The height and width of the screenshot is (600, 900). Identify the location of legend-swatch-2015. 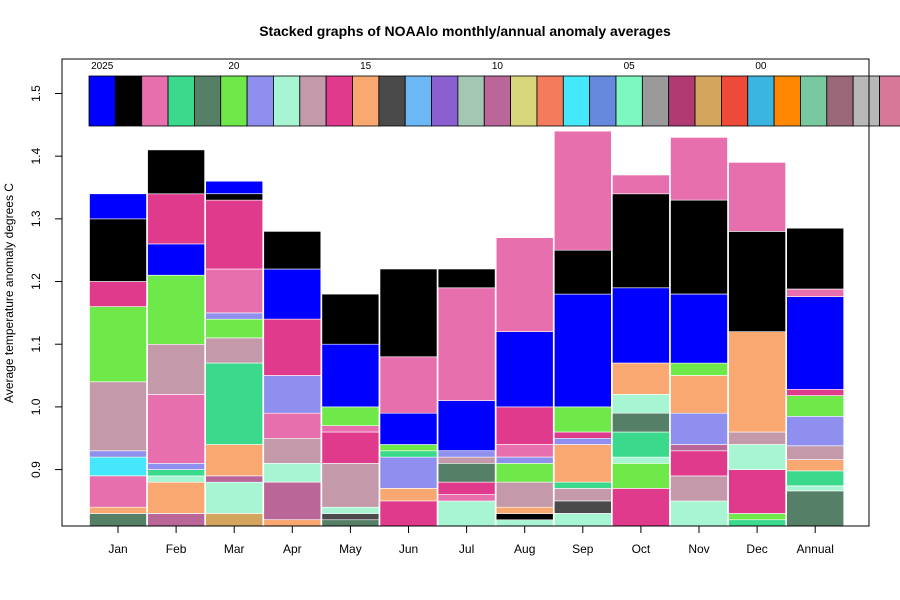
(366, 101).